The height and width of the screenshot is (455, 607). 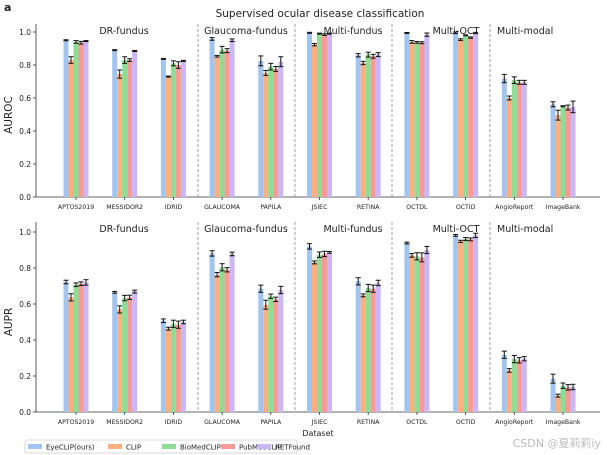 What do you see at coordinates (25, 340) in the screenshot?
I see `y-tick-label: 0.4` at bounding box center [25, 340].